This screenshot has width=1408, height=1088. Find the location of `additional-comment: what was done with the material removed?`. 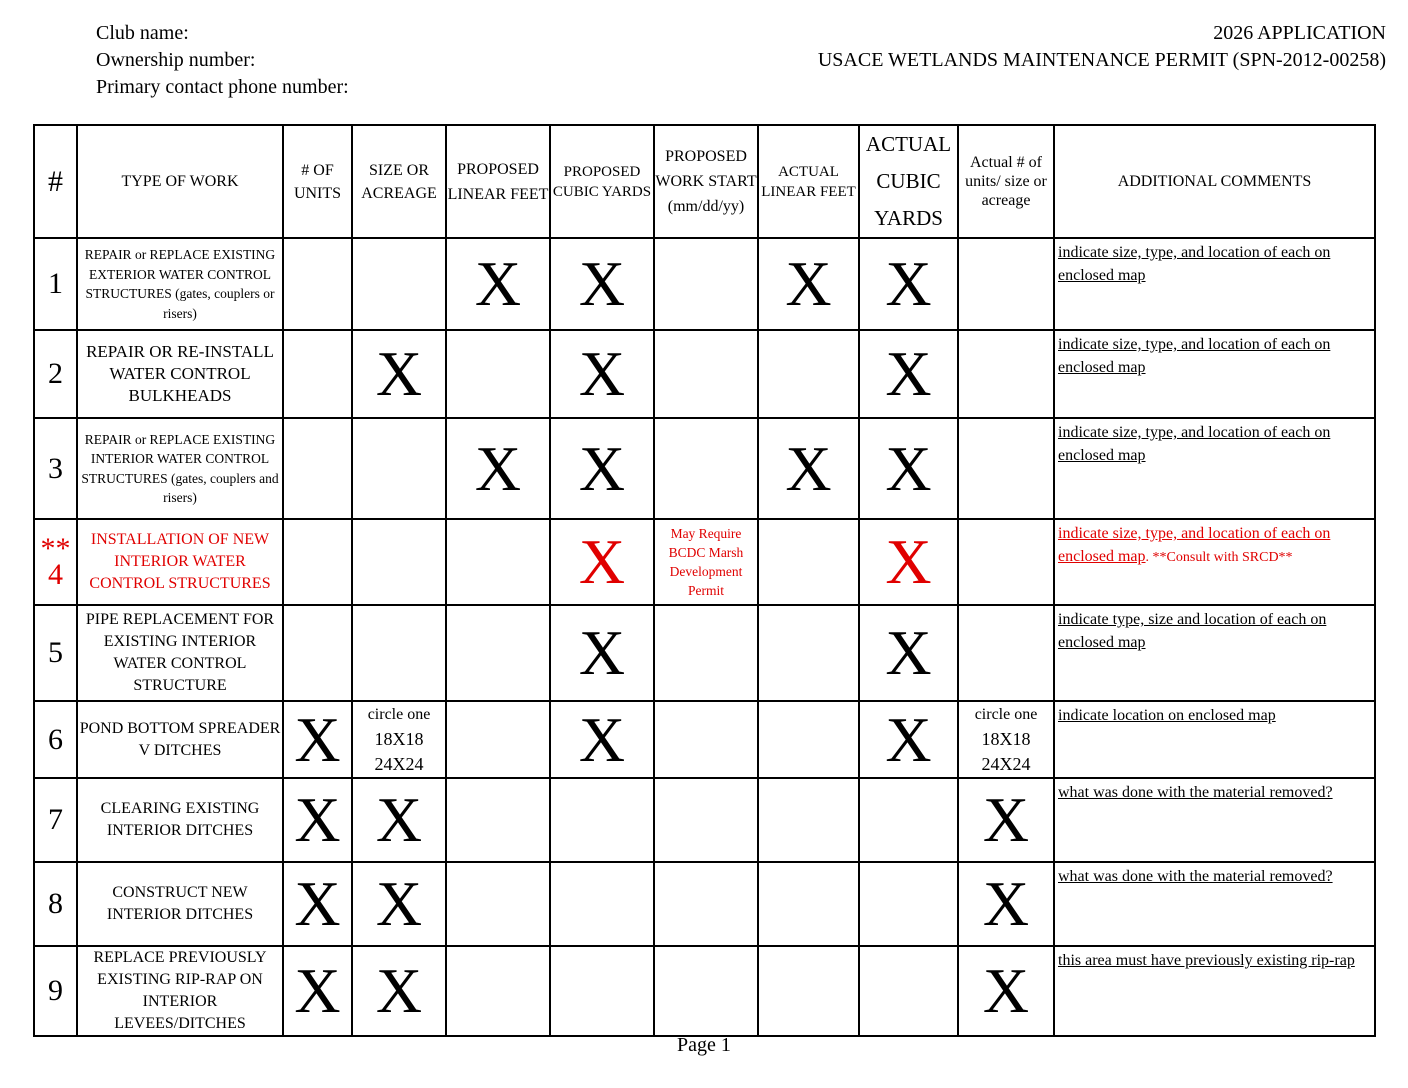

additional-comment: what was done with the material removed? is located at coordinates (1214, 820).